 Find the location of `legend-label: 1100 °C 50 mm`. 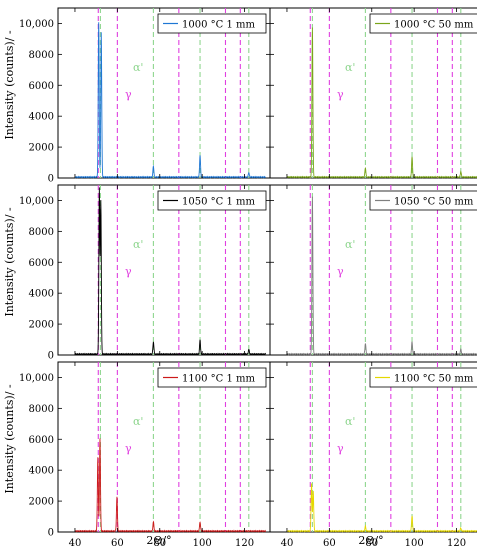

legend-label: 1100 °C 50 mm is located at coordinates (434, 379).